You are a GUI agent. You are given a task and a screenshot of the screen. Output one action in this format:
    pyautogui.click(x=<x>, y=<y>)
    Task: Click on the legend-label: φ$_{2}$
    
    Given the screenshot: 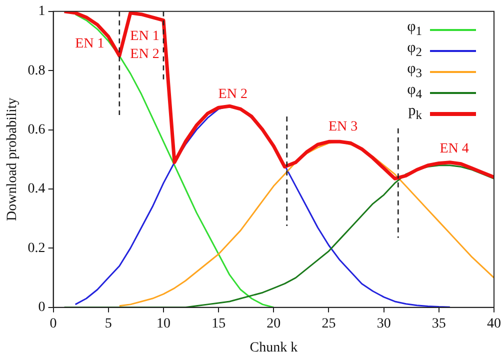 What is the action you would take?
    pyautogui.click(x=414, y=51)
    